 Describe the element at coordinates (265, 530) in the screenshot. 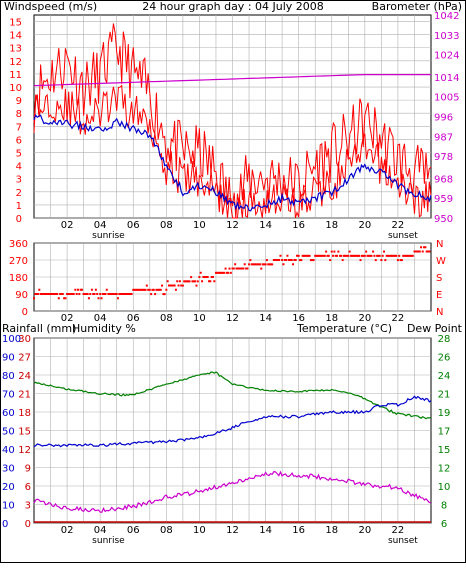

I see `temp-panel-x-tick-label: 14` at that location.